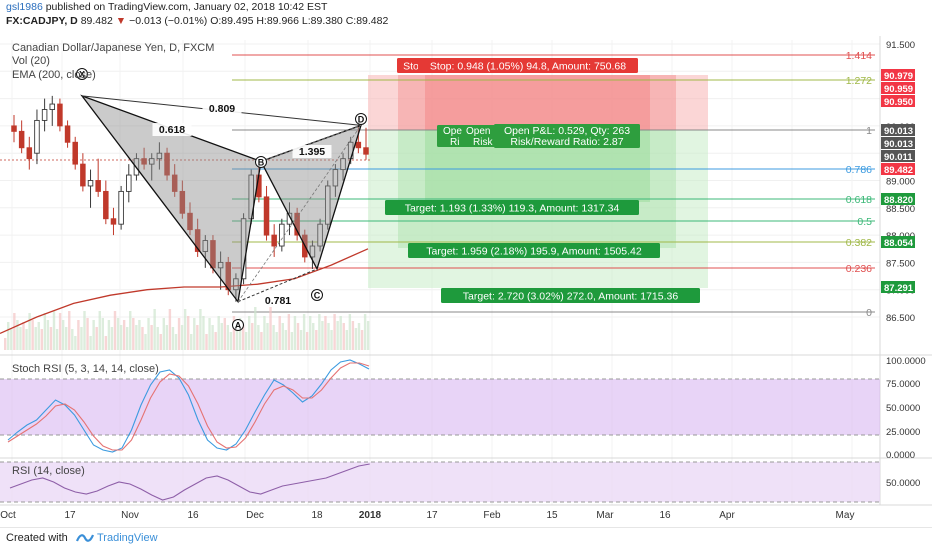 This screenshot has height=551, width=932. Describe the element at coordinates (82, 74) in the screenshot. I see `pattern-point-x: X` at that location.